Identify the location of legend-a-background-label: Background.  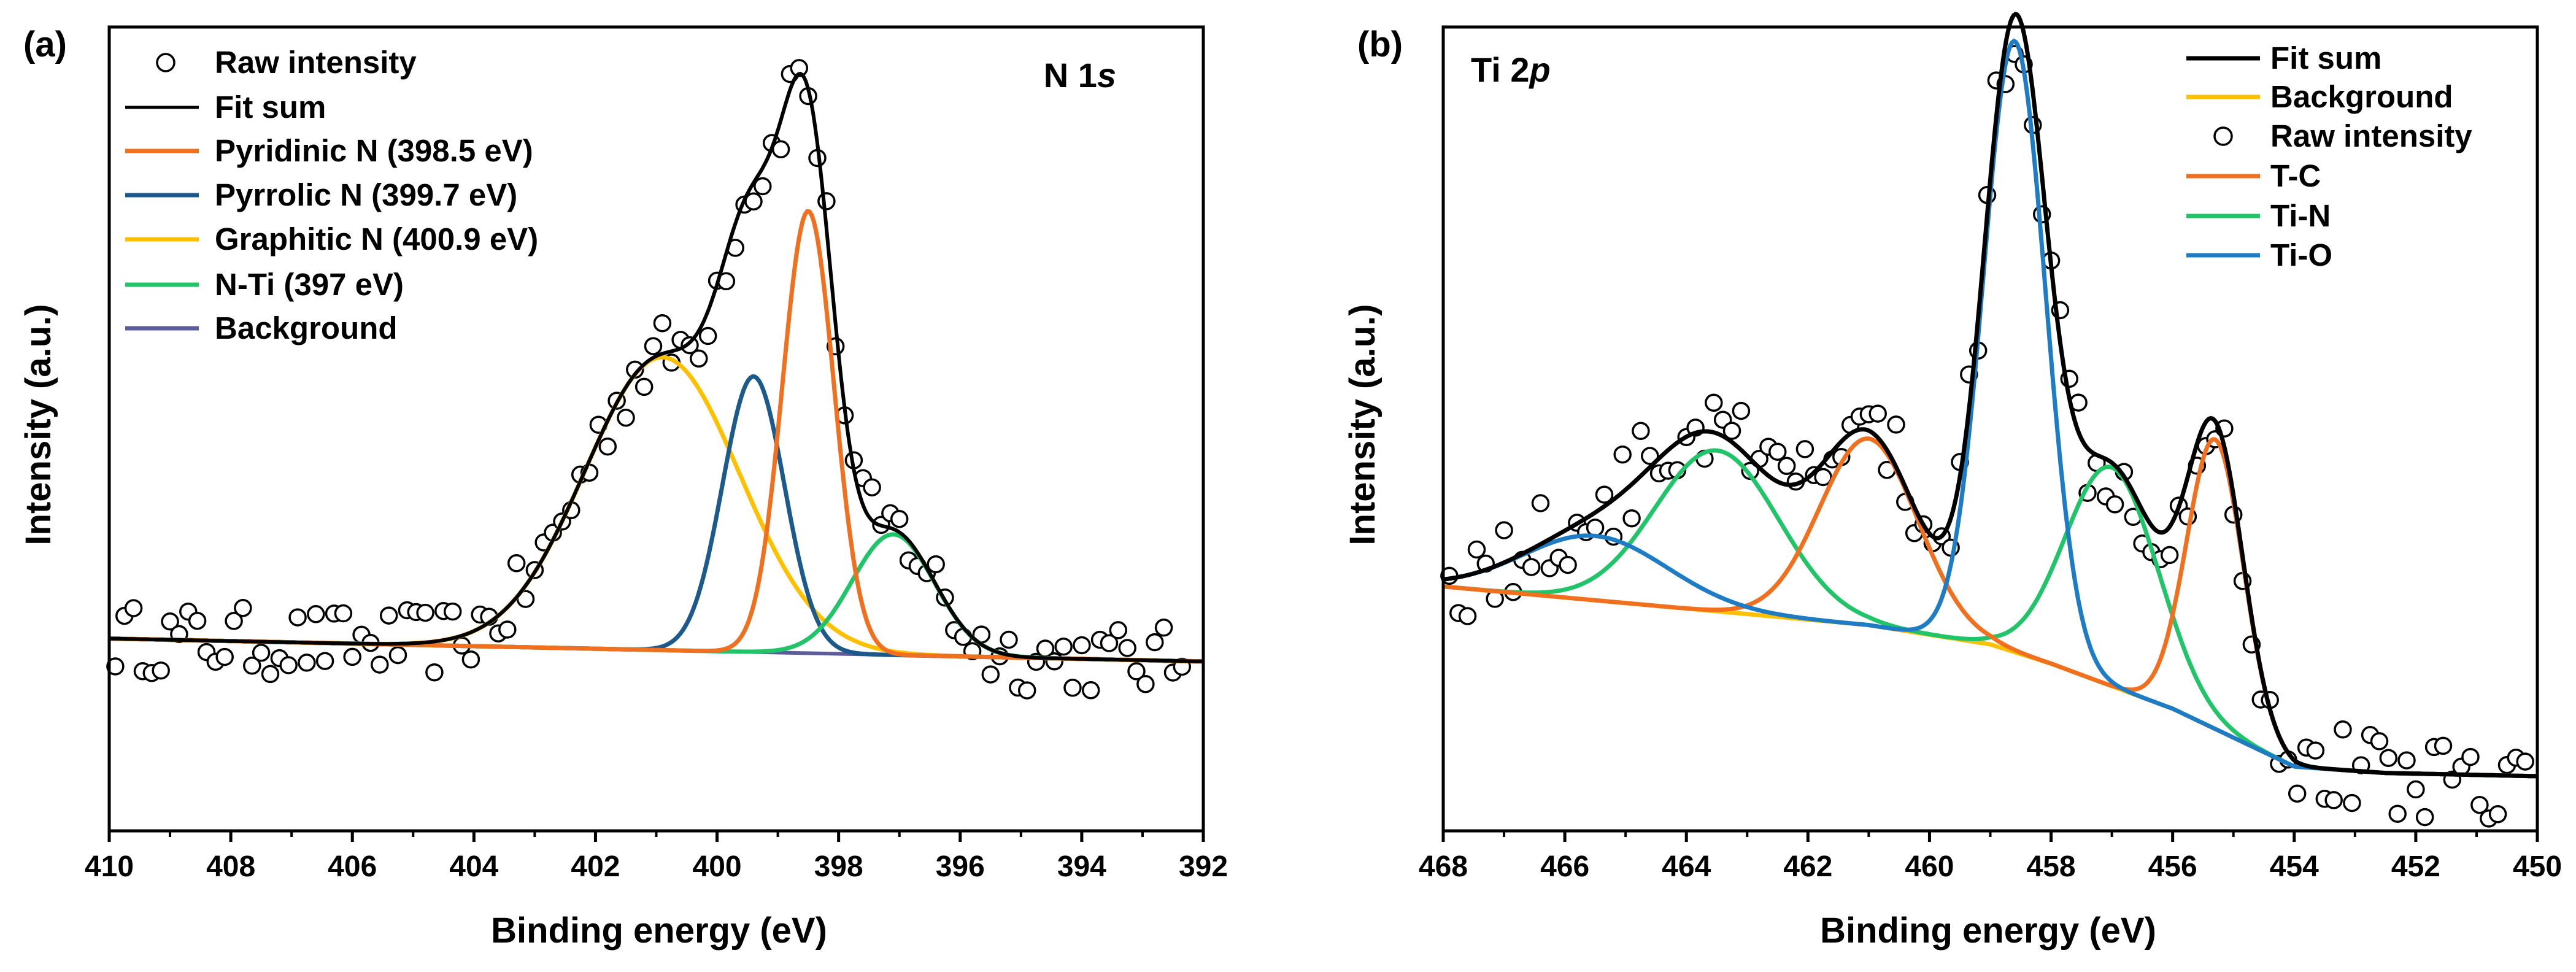
(306, 327).